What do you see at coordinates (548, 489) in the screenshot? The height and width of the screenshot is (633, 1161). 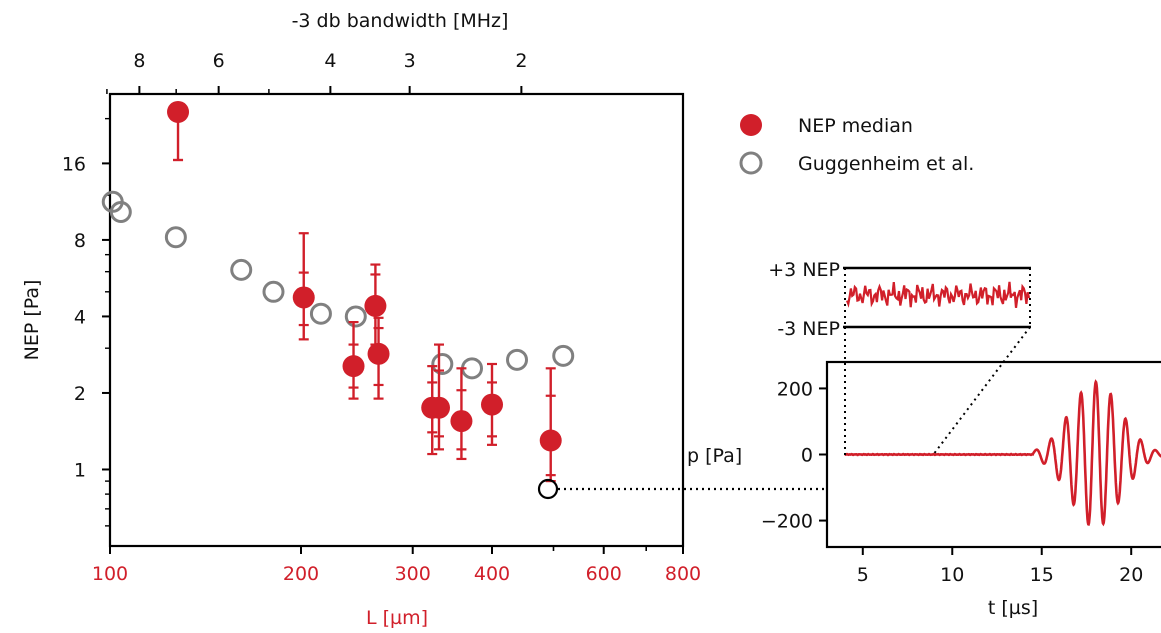 I see `highlight-marker` at bounding box center [548, 489].